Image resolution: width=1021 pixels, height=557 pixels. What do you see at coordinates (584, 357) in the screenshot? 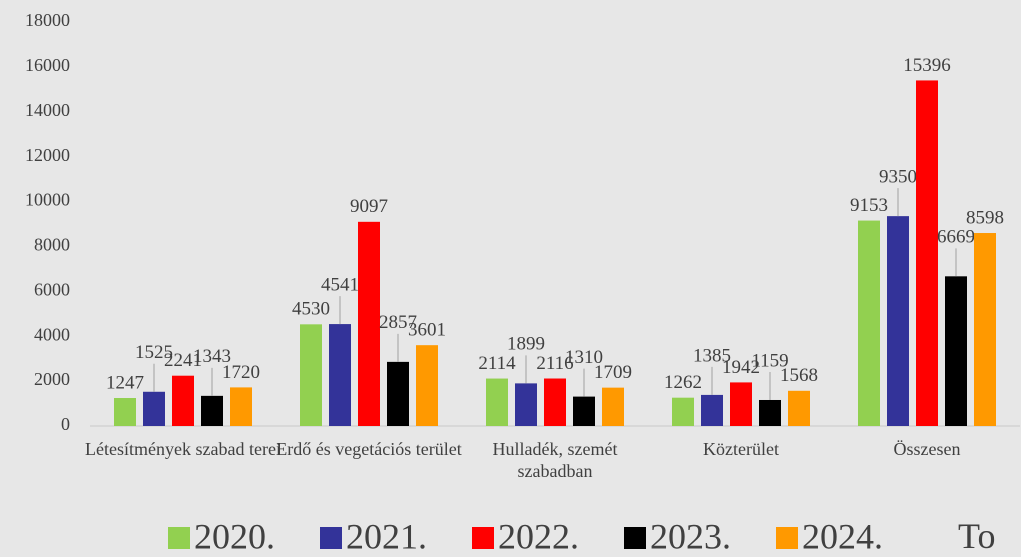
I see `data-label: 1310` at bounding box center [584, 357].